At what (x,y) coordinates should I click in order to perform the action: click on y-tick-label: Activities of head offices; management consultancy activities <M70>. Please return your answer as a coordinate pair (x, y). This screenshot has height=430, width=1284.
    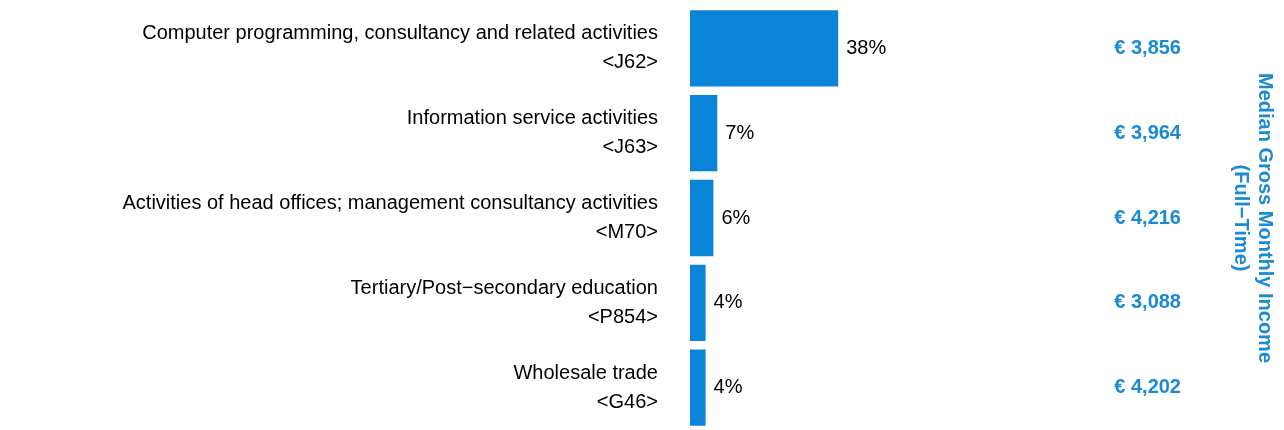
    Looking at the image, I should click on (390, 217).